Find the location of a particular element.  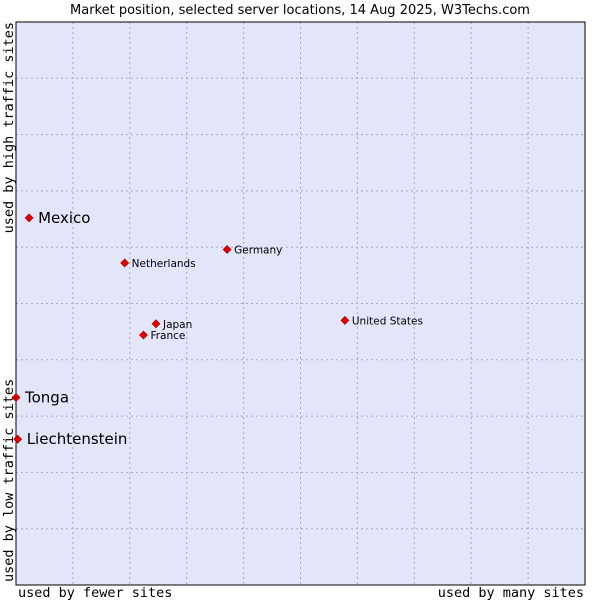

point-label-mexico: Mexico is located at coordinates (64, 218).